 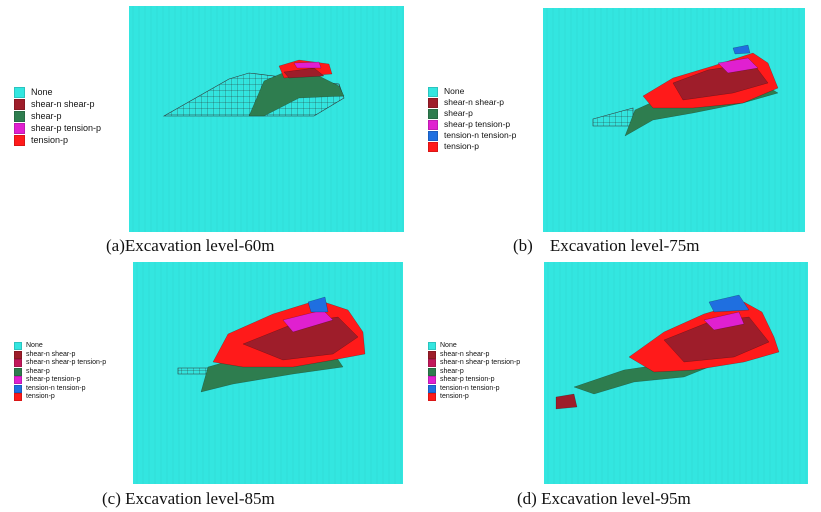 What do you see at coordinates (296, 91) in the screenshot?
I see `zone-shear-p` at bounding box center [296, 91].